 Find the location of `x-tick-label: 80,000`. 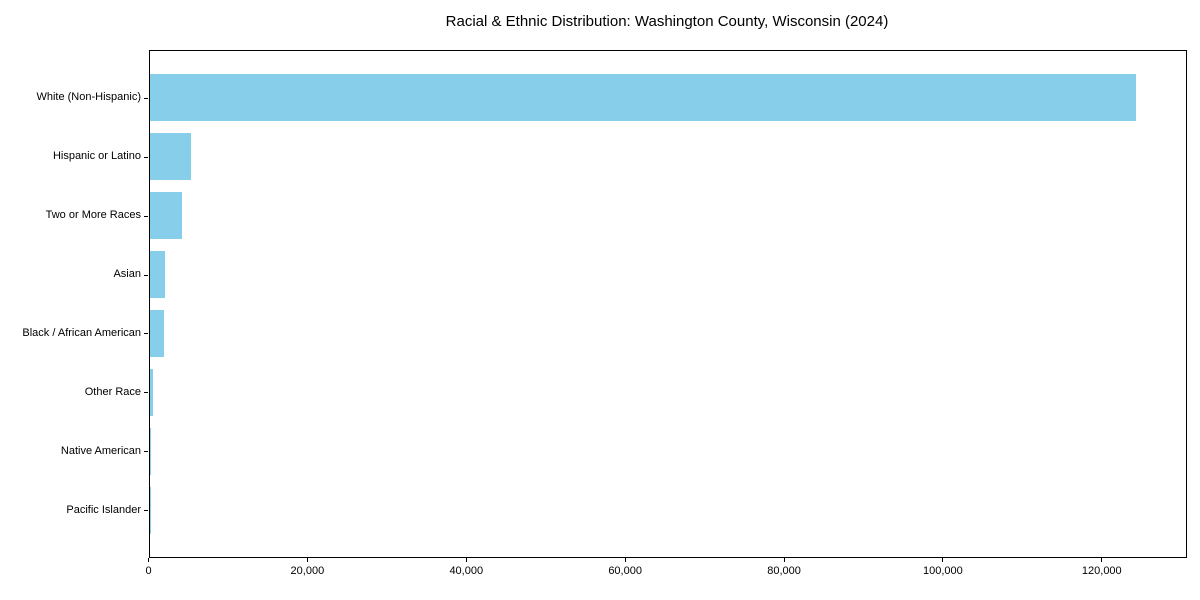

x-tick-label: 80,000 is located at coordinates (784, 571).